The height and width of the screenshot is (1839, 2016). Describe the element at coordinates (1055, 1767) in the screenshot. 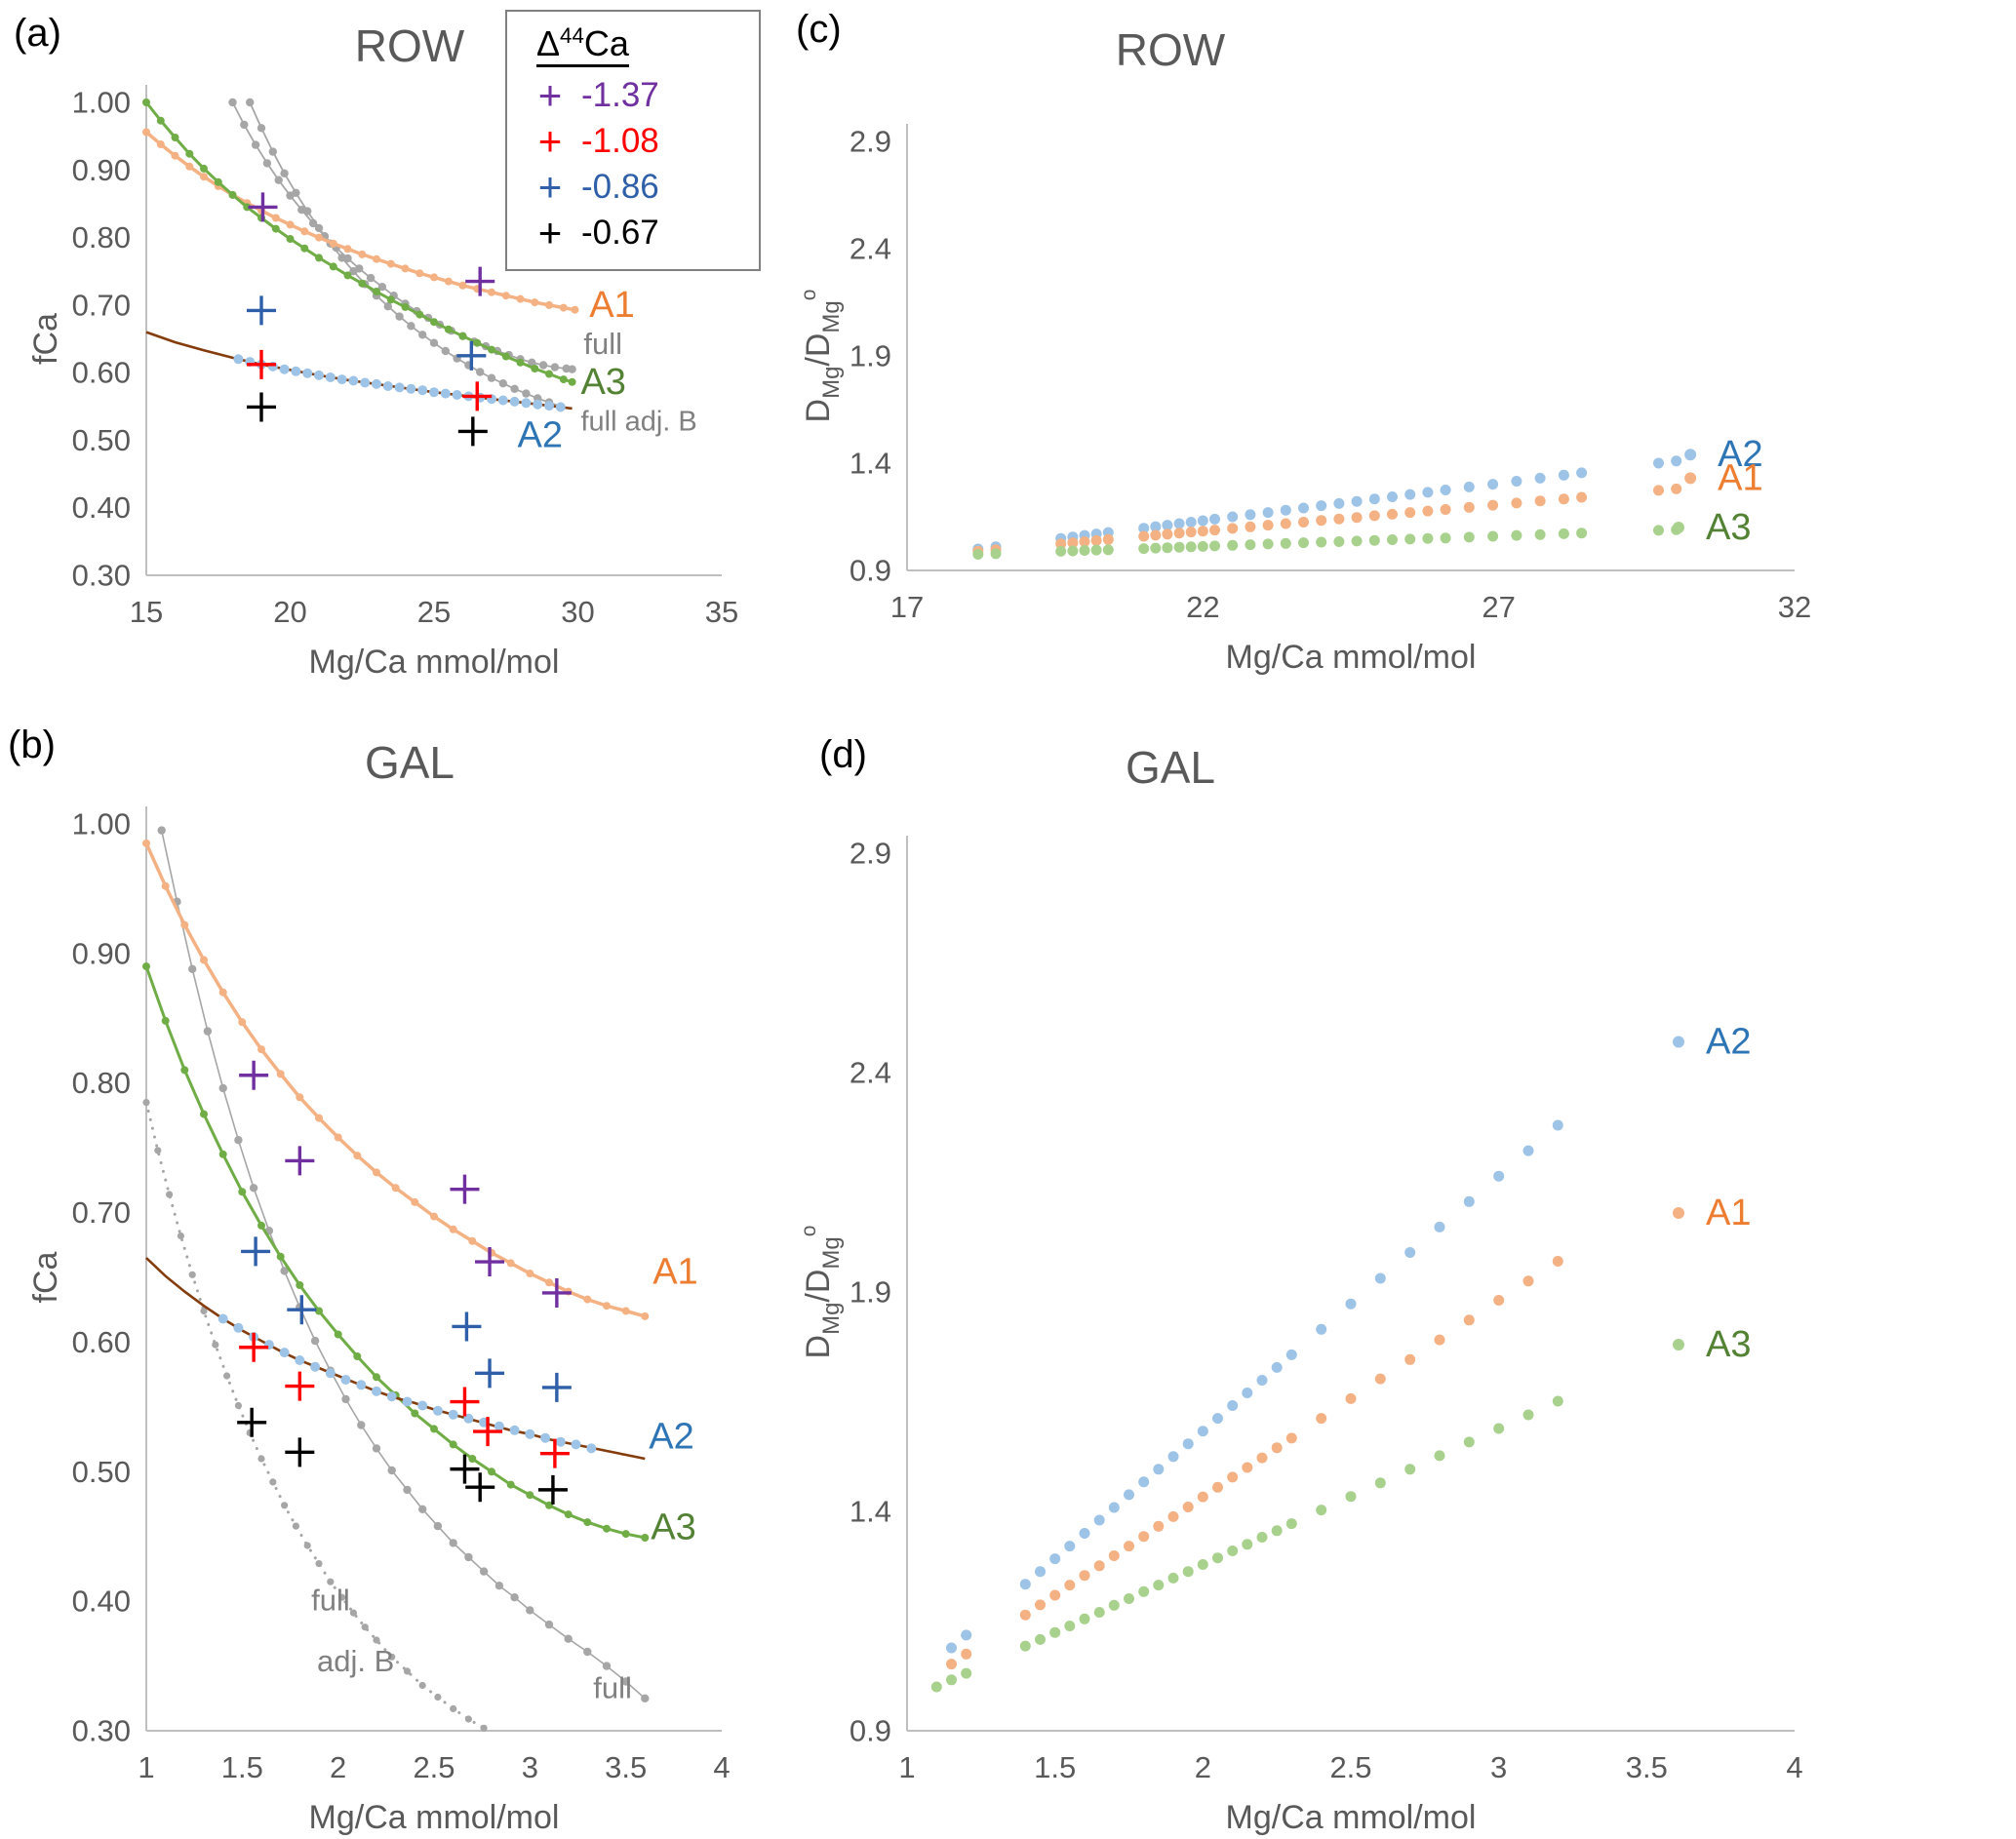

I see `x-tick-label: 1.5` at that location.